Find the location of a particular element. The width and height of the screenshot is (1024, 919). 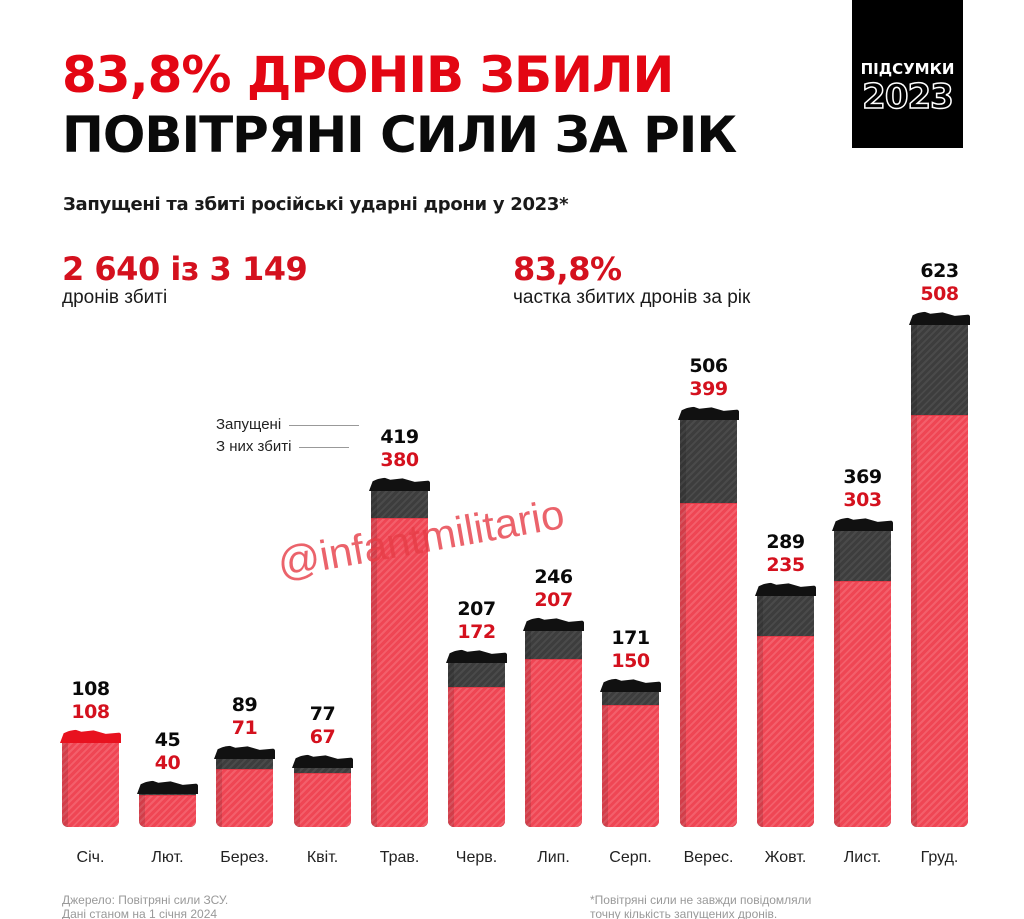

month-label: Лют. is located at coordinates (167, 857).